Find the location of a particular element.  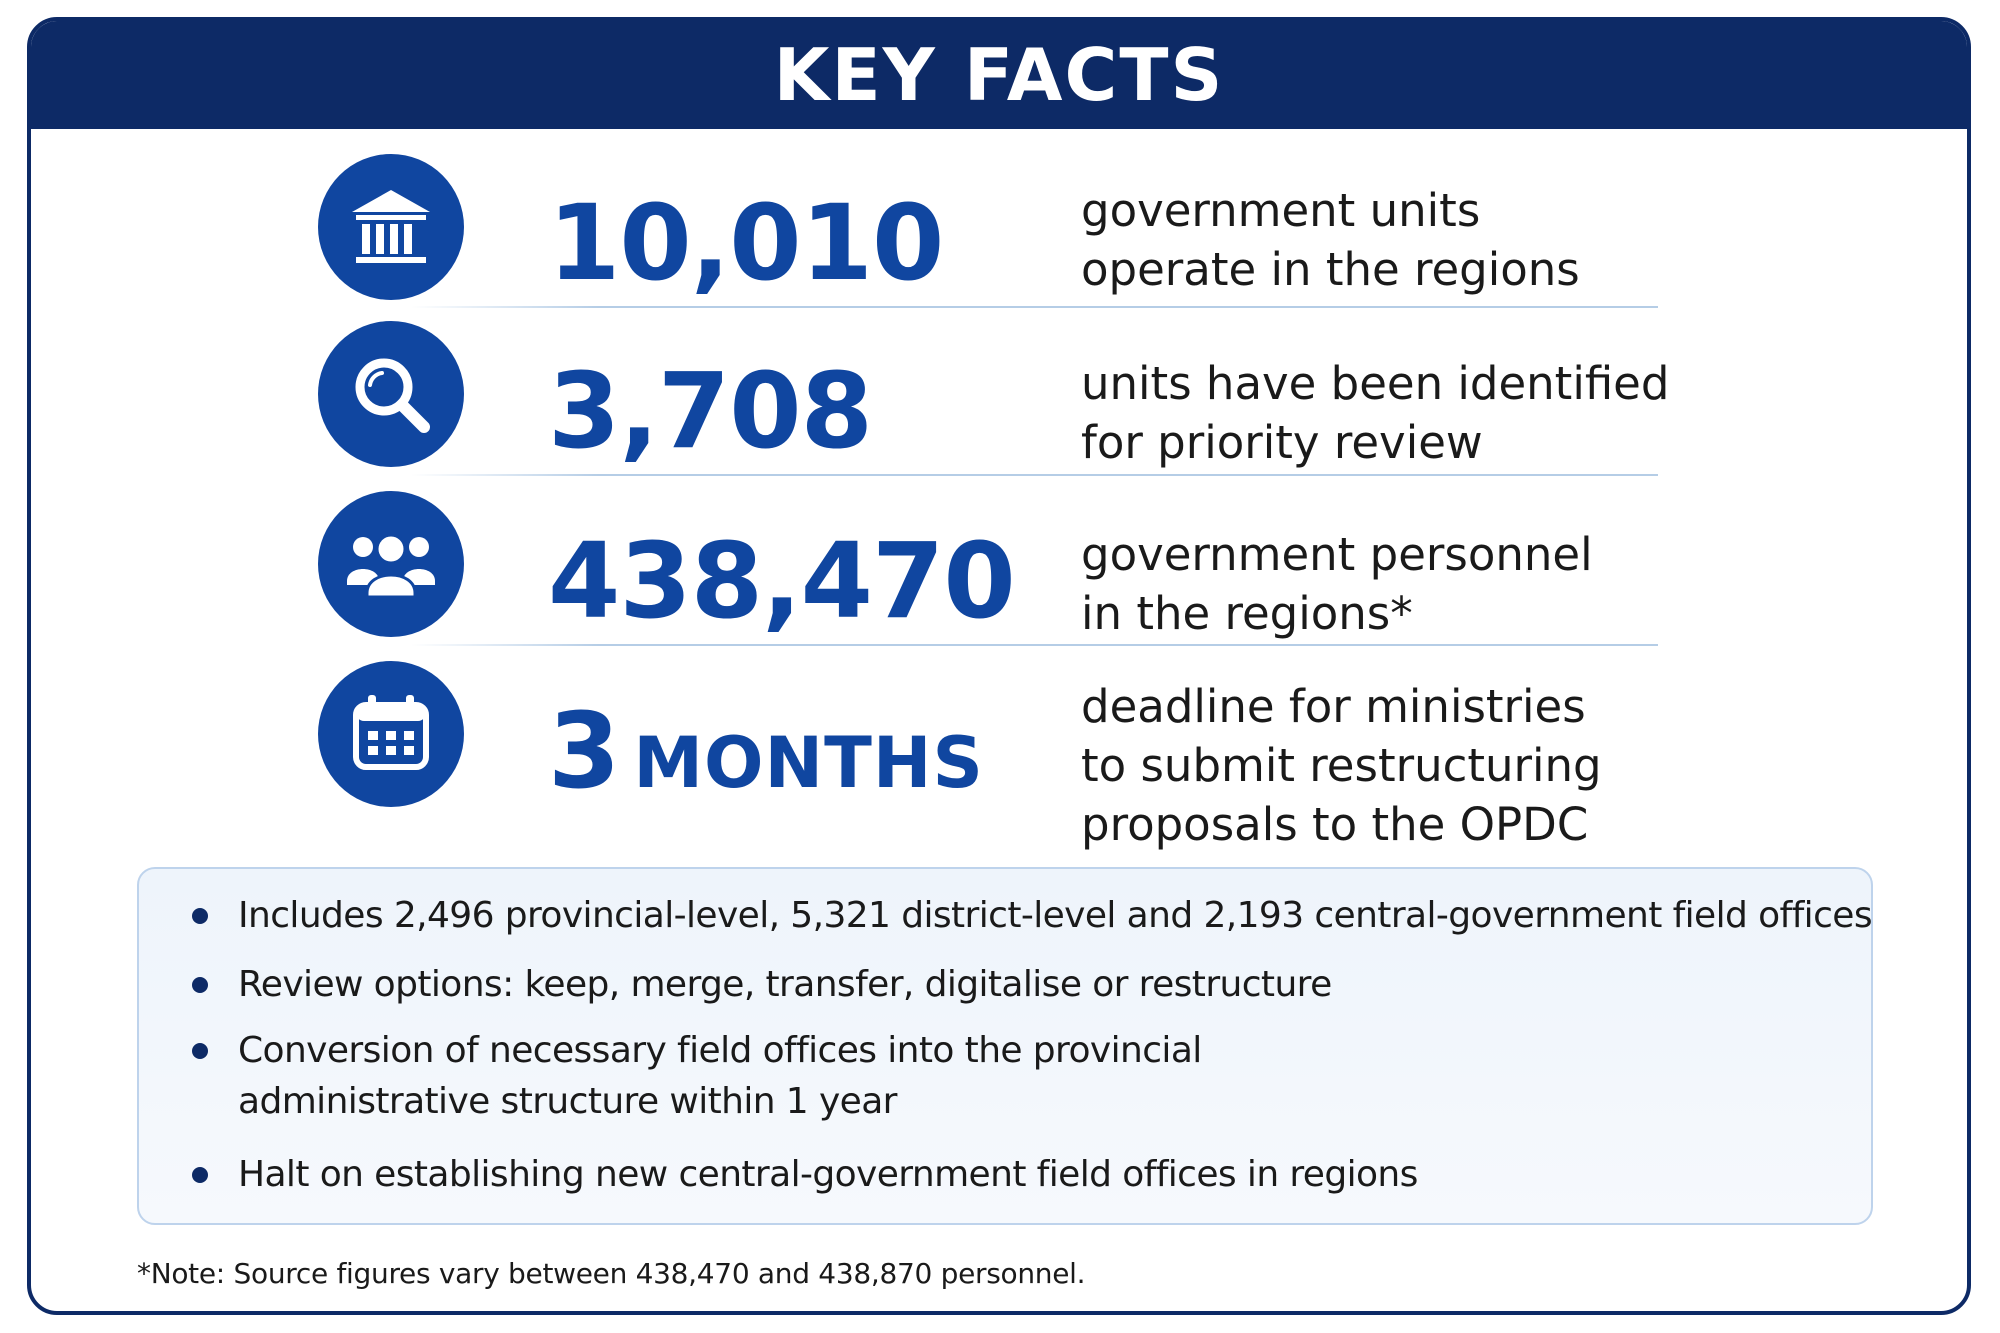

fact-number: 438,470 is located at coordinates (782, 581).